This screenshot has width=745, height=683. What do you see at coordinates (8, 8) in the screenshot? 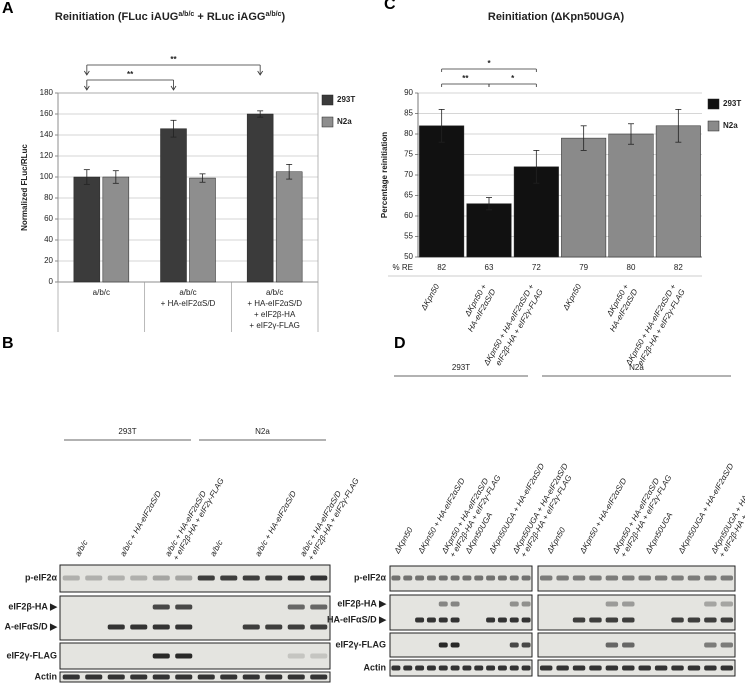
I see `panel-label: A` at bounding box center [8, 8].